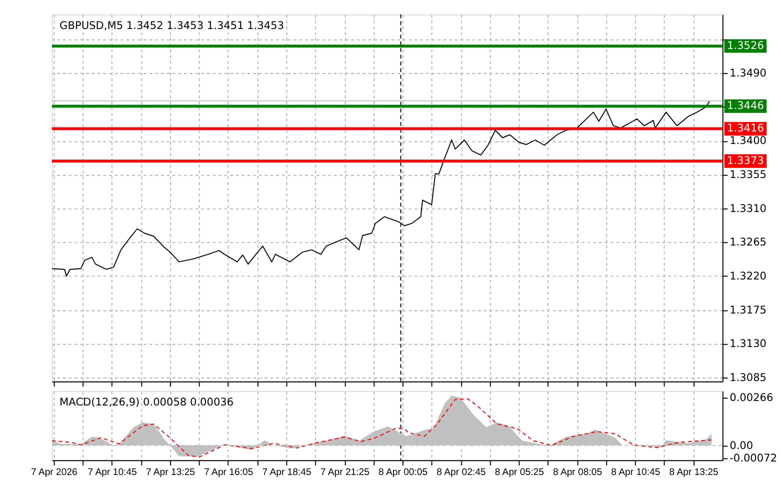 This screenshot has height=489, width=781. What do you see at coordinates (748, 242) in the screenshot?
I see `y-tick-label: 1.3265` at bounding box center [748, 242].